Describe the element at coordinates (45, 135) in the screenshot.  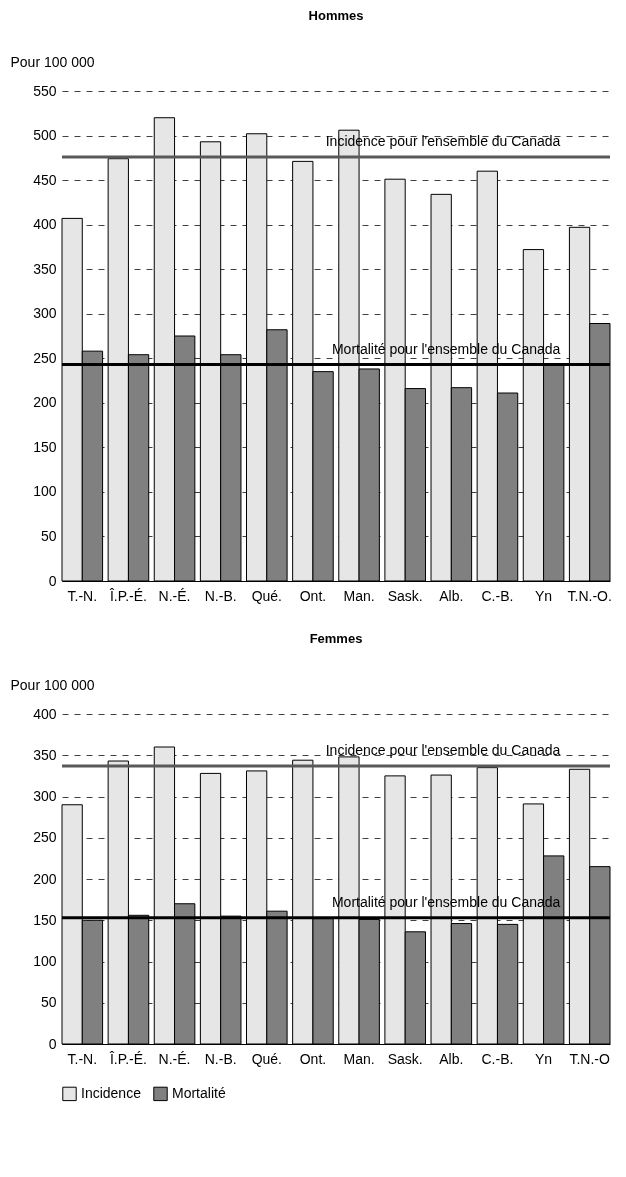
I see `y-tick-label: 500` at that location.